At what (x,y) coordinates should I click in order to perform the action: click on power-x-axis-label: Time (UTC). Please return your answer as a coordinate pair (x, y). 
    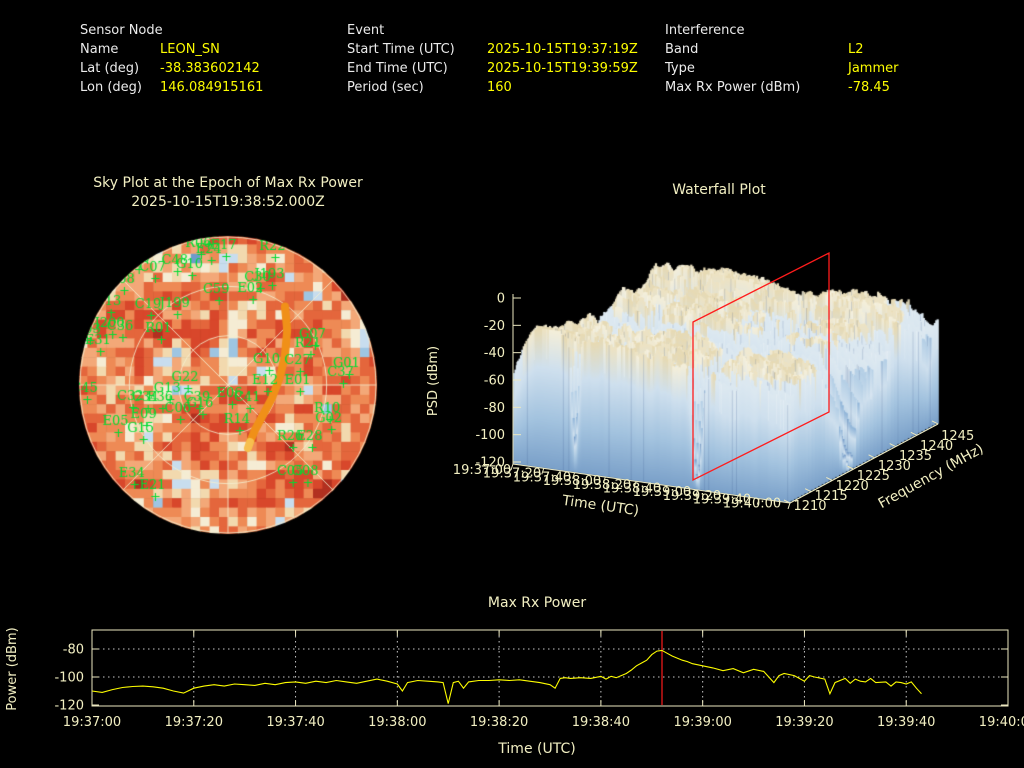
    Looking at the image, I should click on (536, 749).